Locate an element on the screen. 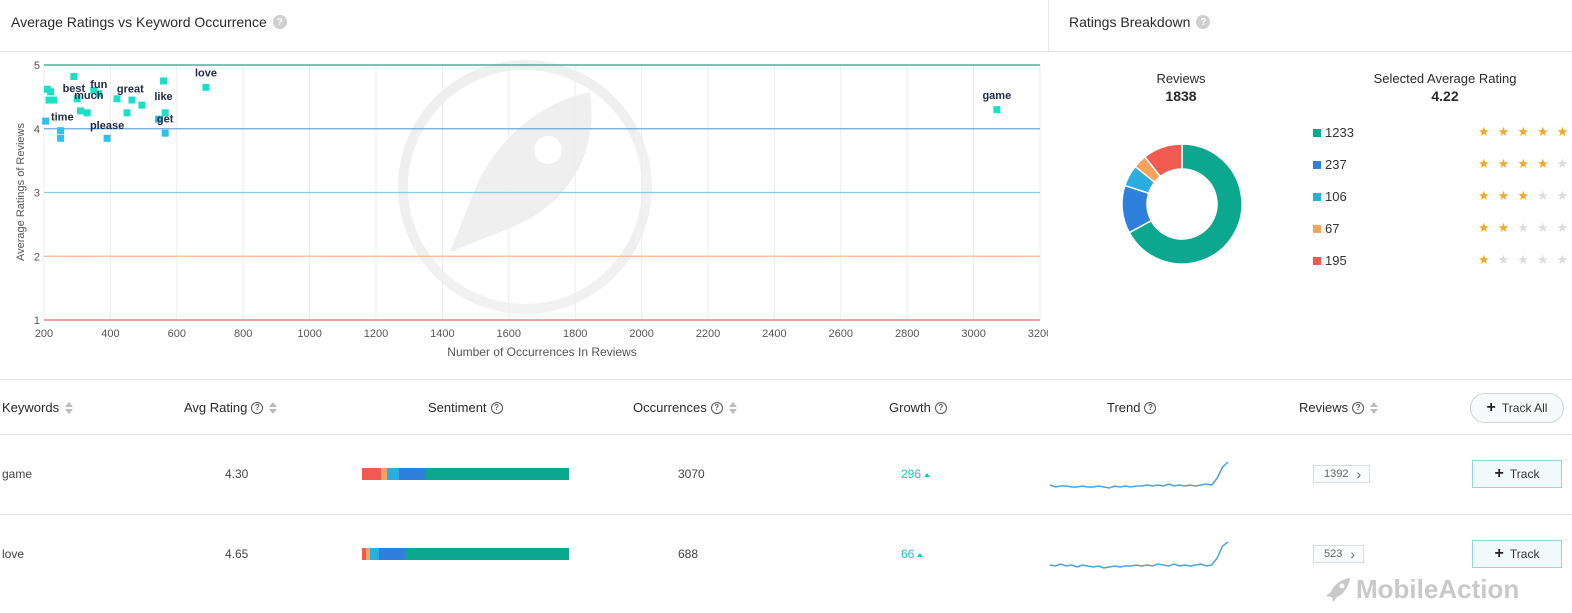 This screenshot has height=613, width=1572. keyword-point-label: love is located at coordinates (206, 73).